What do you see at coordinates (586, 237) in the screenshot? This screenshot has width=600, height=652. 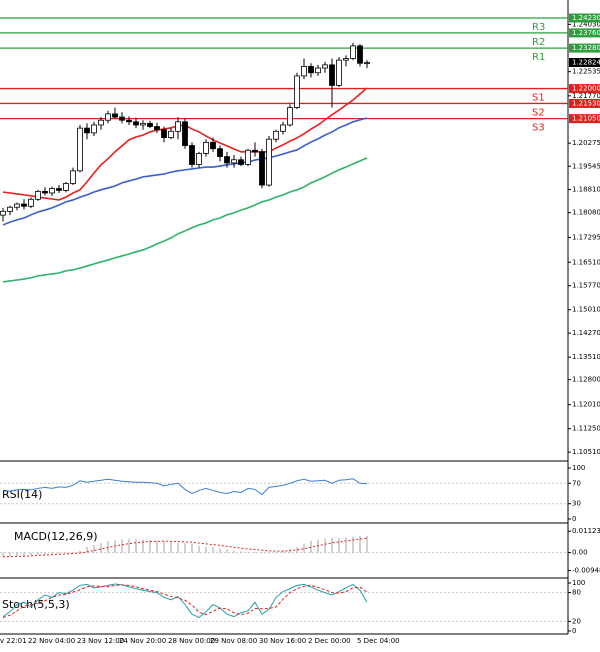 I see `y-tick-label: 1.17295` at bounding box center [586, 237].